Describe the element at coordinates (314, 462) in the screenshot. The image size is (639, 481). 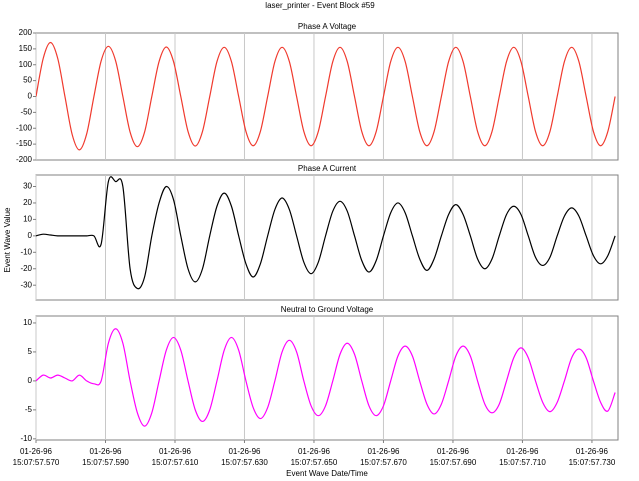
I see `x-tick-label-line: 15:07:57.650` at that location.